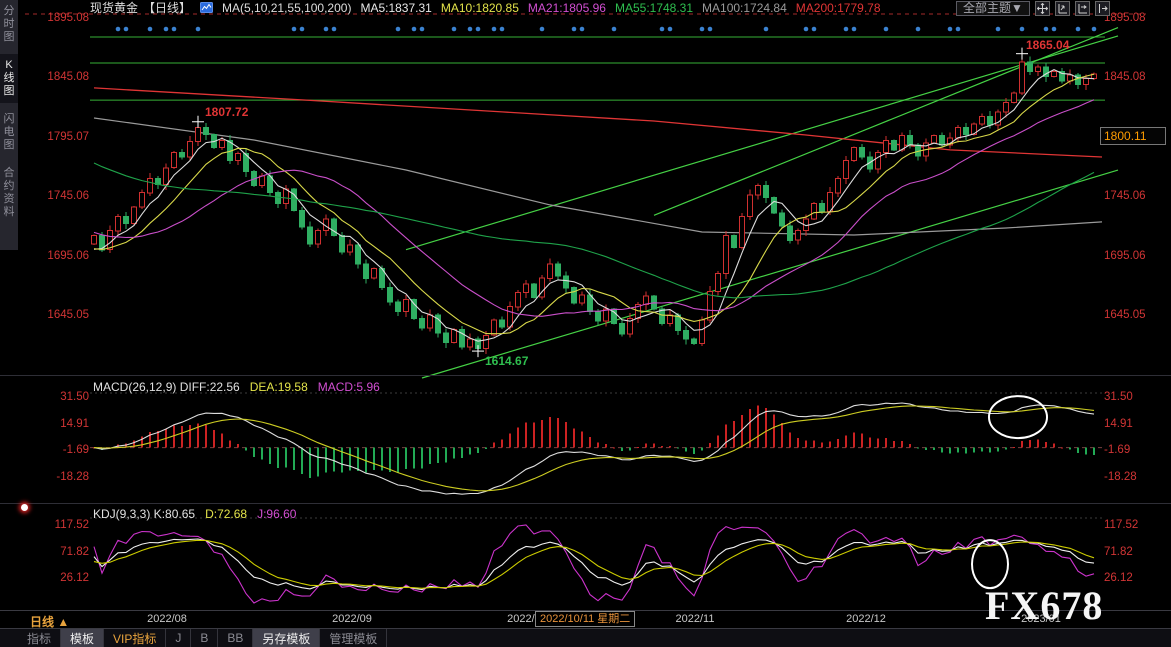 This screenshot has height=647, width=1171. Describe the element at coordinates (207, 7) in the screenshot. I see `line-chart-icon` at that location.